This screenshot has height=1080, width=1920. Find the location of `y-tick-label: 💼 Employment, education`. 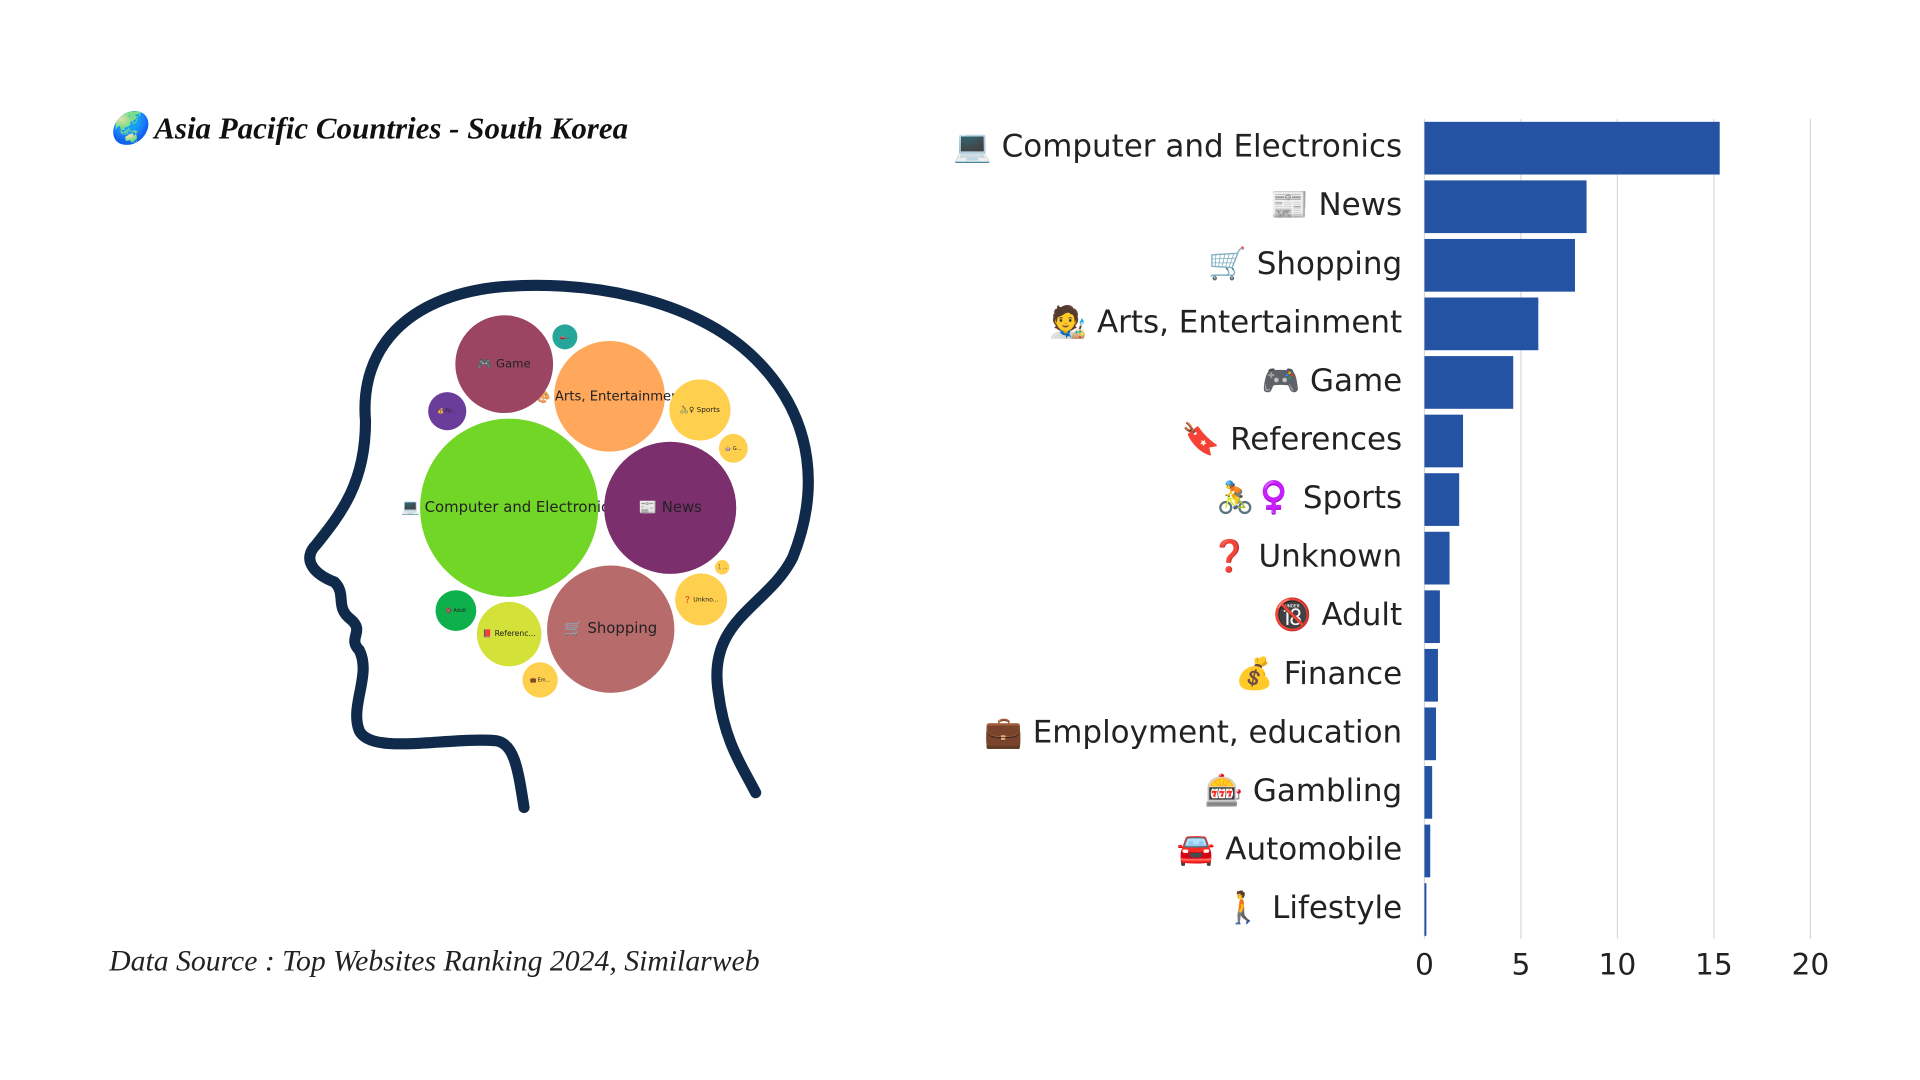

y-tick-label: 💼 Employment, education is located at coordinates (1193, 732).